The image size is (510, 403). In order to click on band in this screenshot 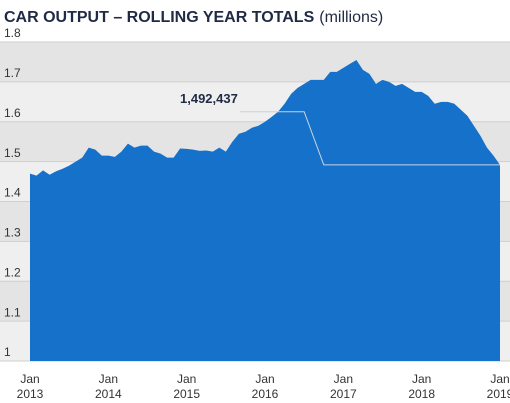, I will do `click(255, 62)`.